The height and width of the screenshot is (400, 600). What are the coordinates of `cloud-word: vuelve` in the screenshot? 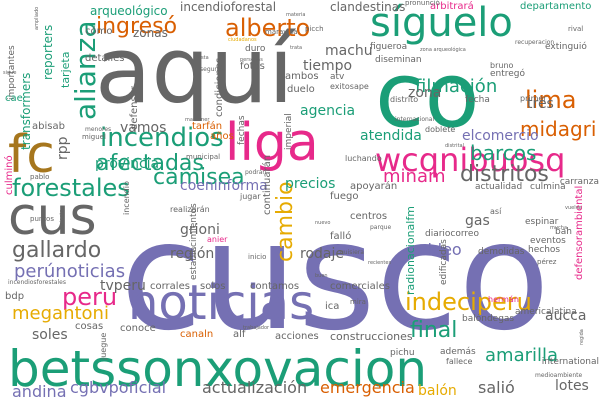 It's located at (573, 207).